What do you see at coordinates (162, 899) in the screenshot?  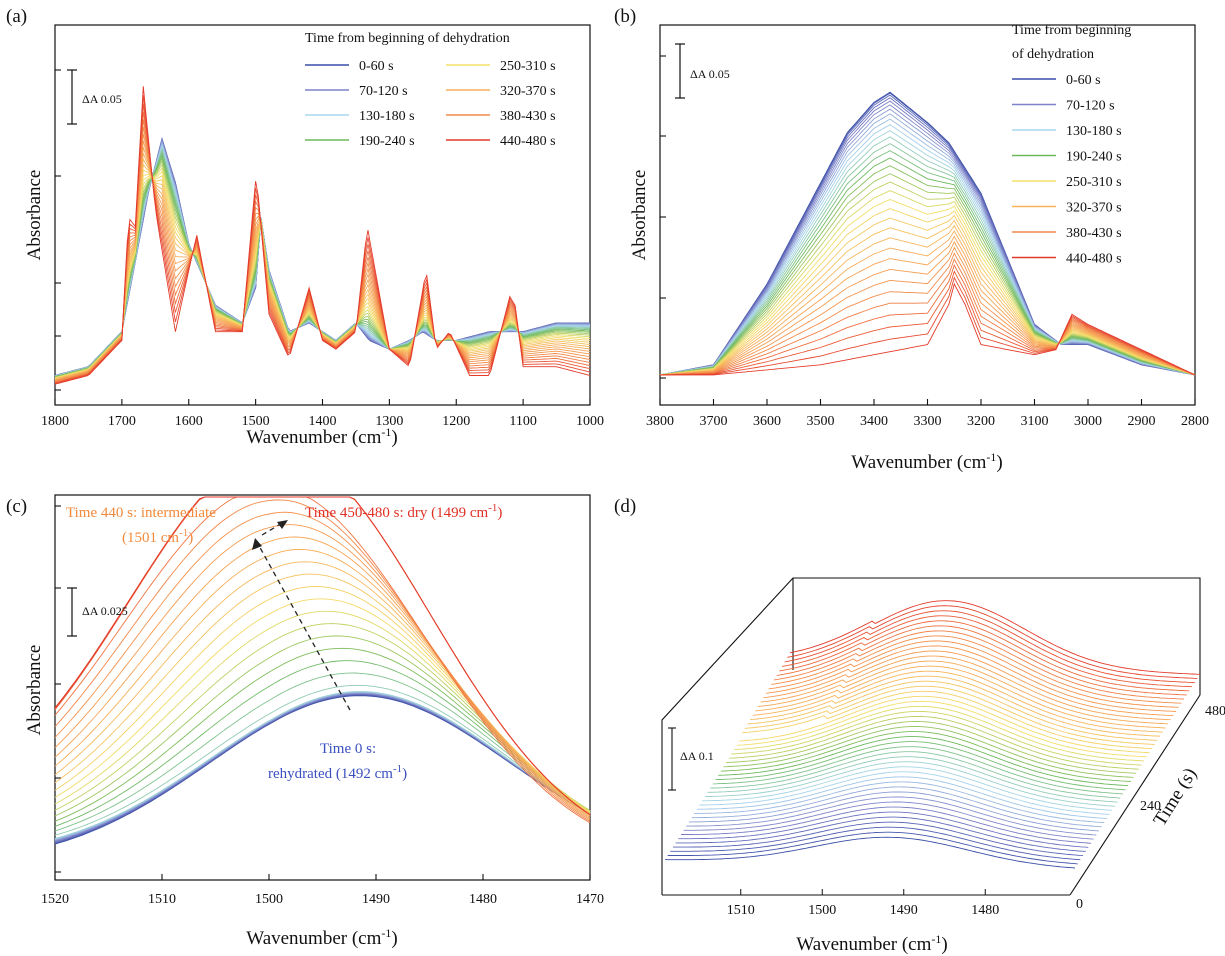 I see `panel-c-x-tick-label: 1510` at bounding box center [162, 899].